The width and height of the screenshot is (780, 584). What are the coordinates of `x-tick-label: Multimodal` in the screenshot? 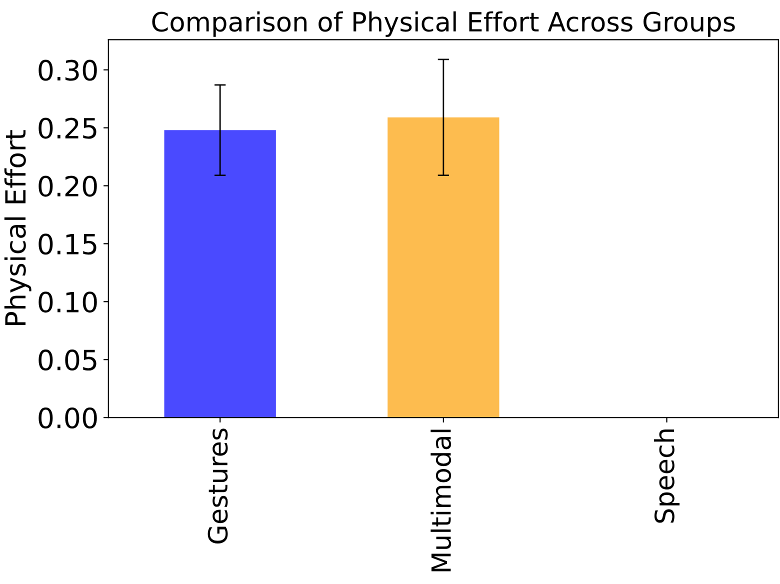 It's located at (441, 501).